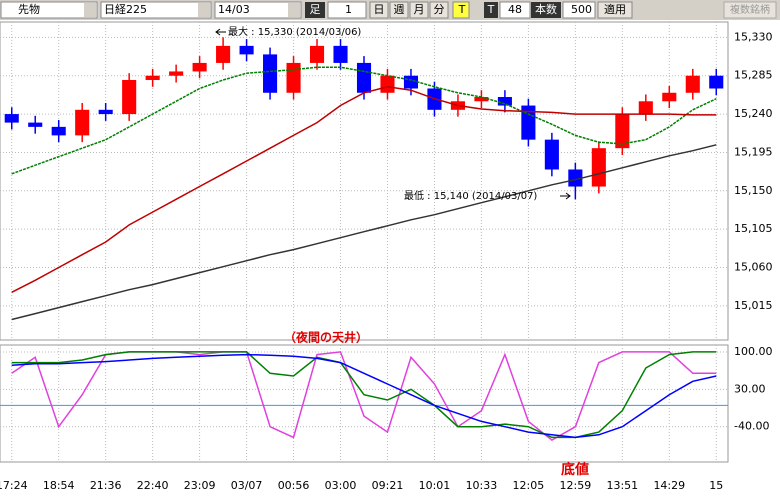 This screenshot has height=500, width=780. I want to click on count-input, so click(579, 10).